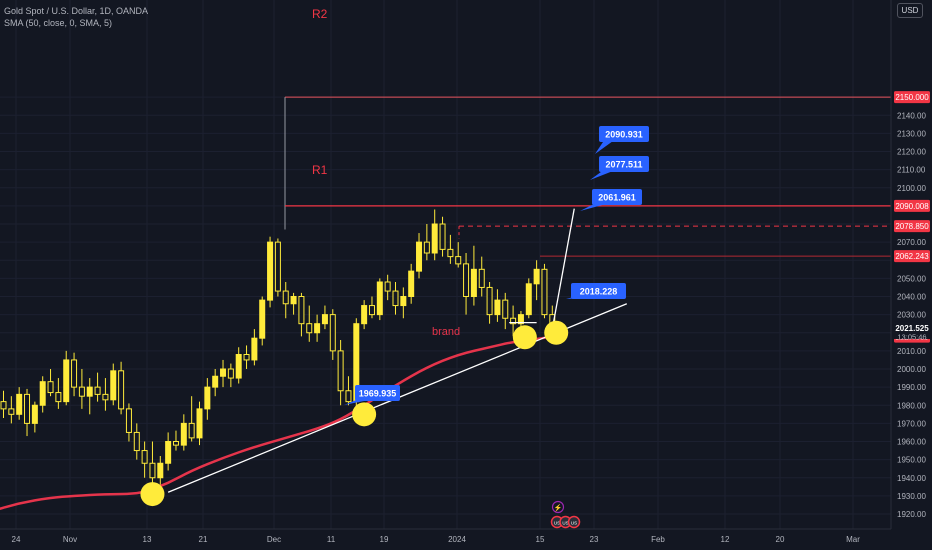 The height and width of the screenshot is (550, 932). What do you see at coordinates (911, 242) in the screenshot?
I see `price-tick-label: 2070.00` at bounding box center [911, 242].